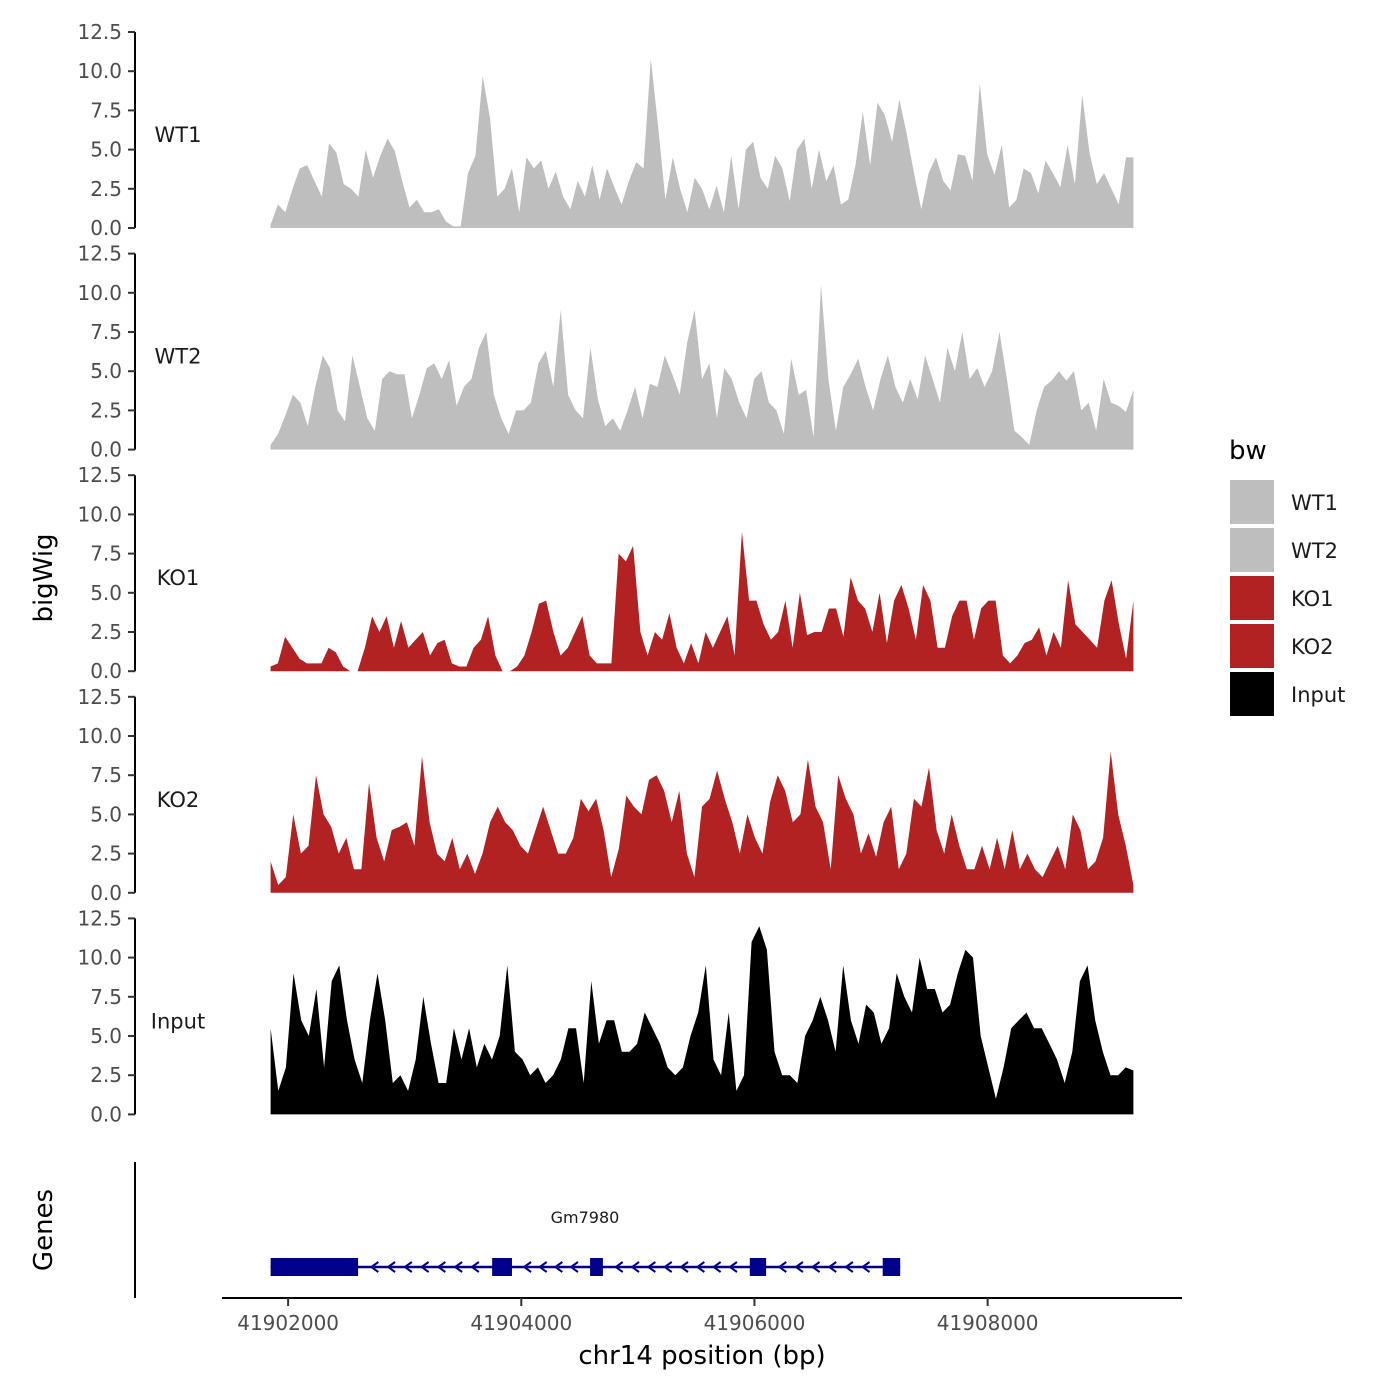  I want to click on legend-swatch-input, so click(1252, 694).